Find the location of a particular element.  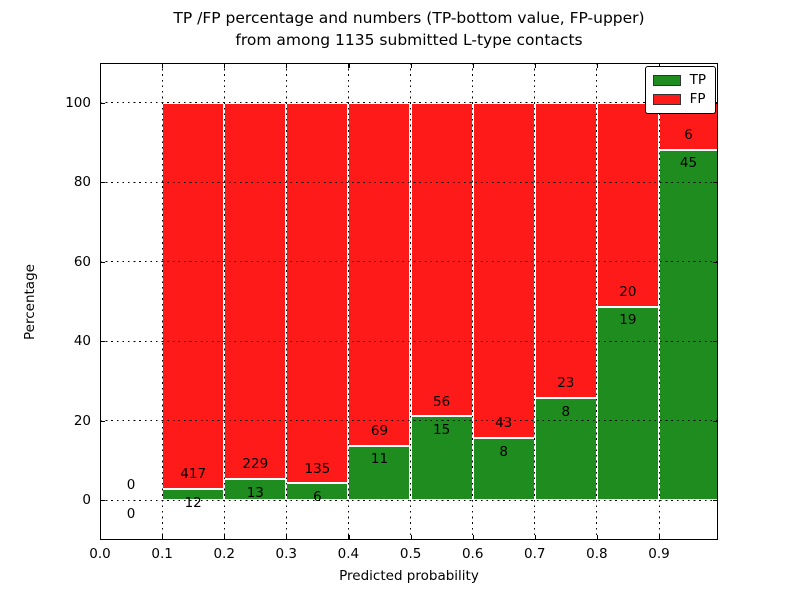

y-tick-label: 20 is located at coordinates (82, 420).